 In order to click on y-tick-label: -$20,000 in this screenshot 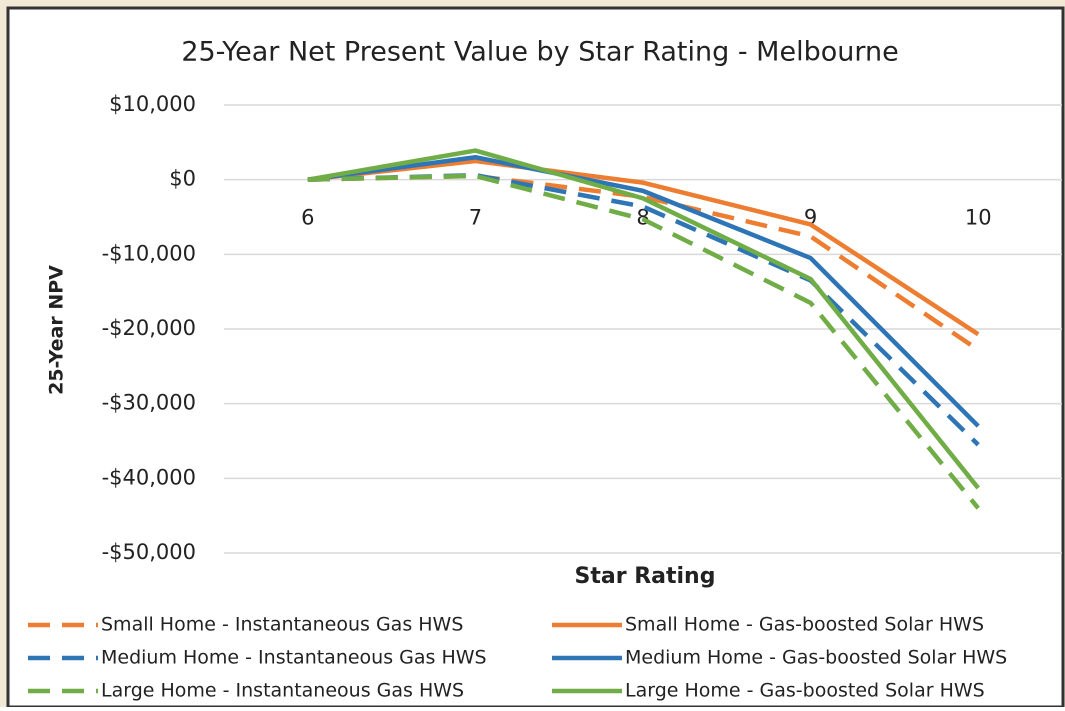, I will do `click(149, 328)`.